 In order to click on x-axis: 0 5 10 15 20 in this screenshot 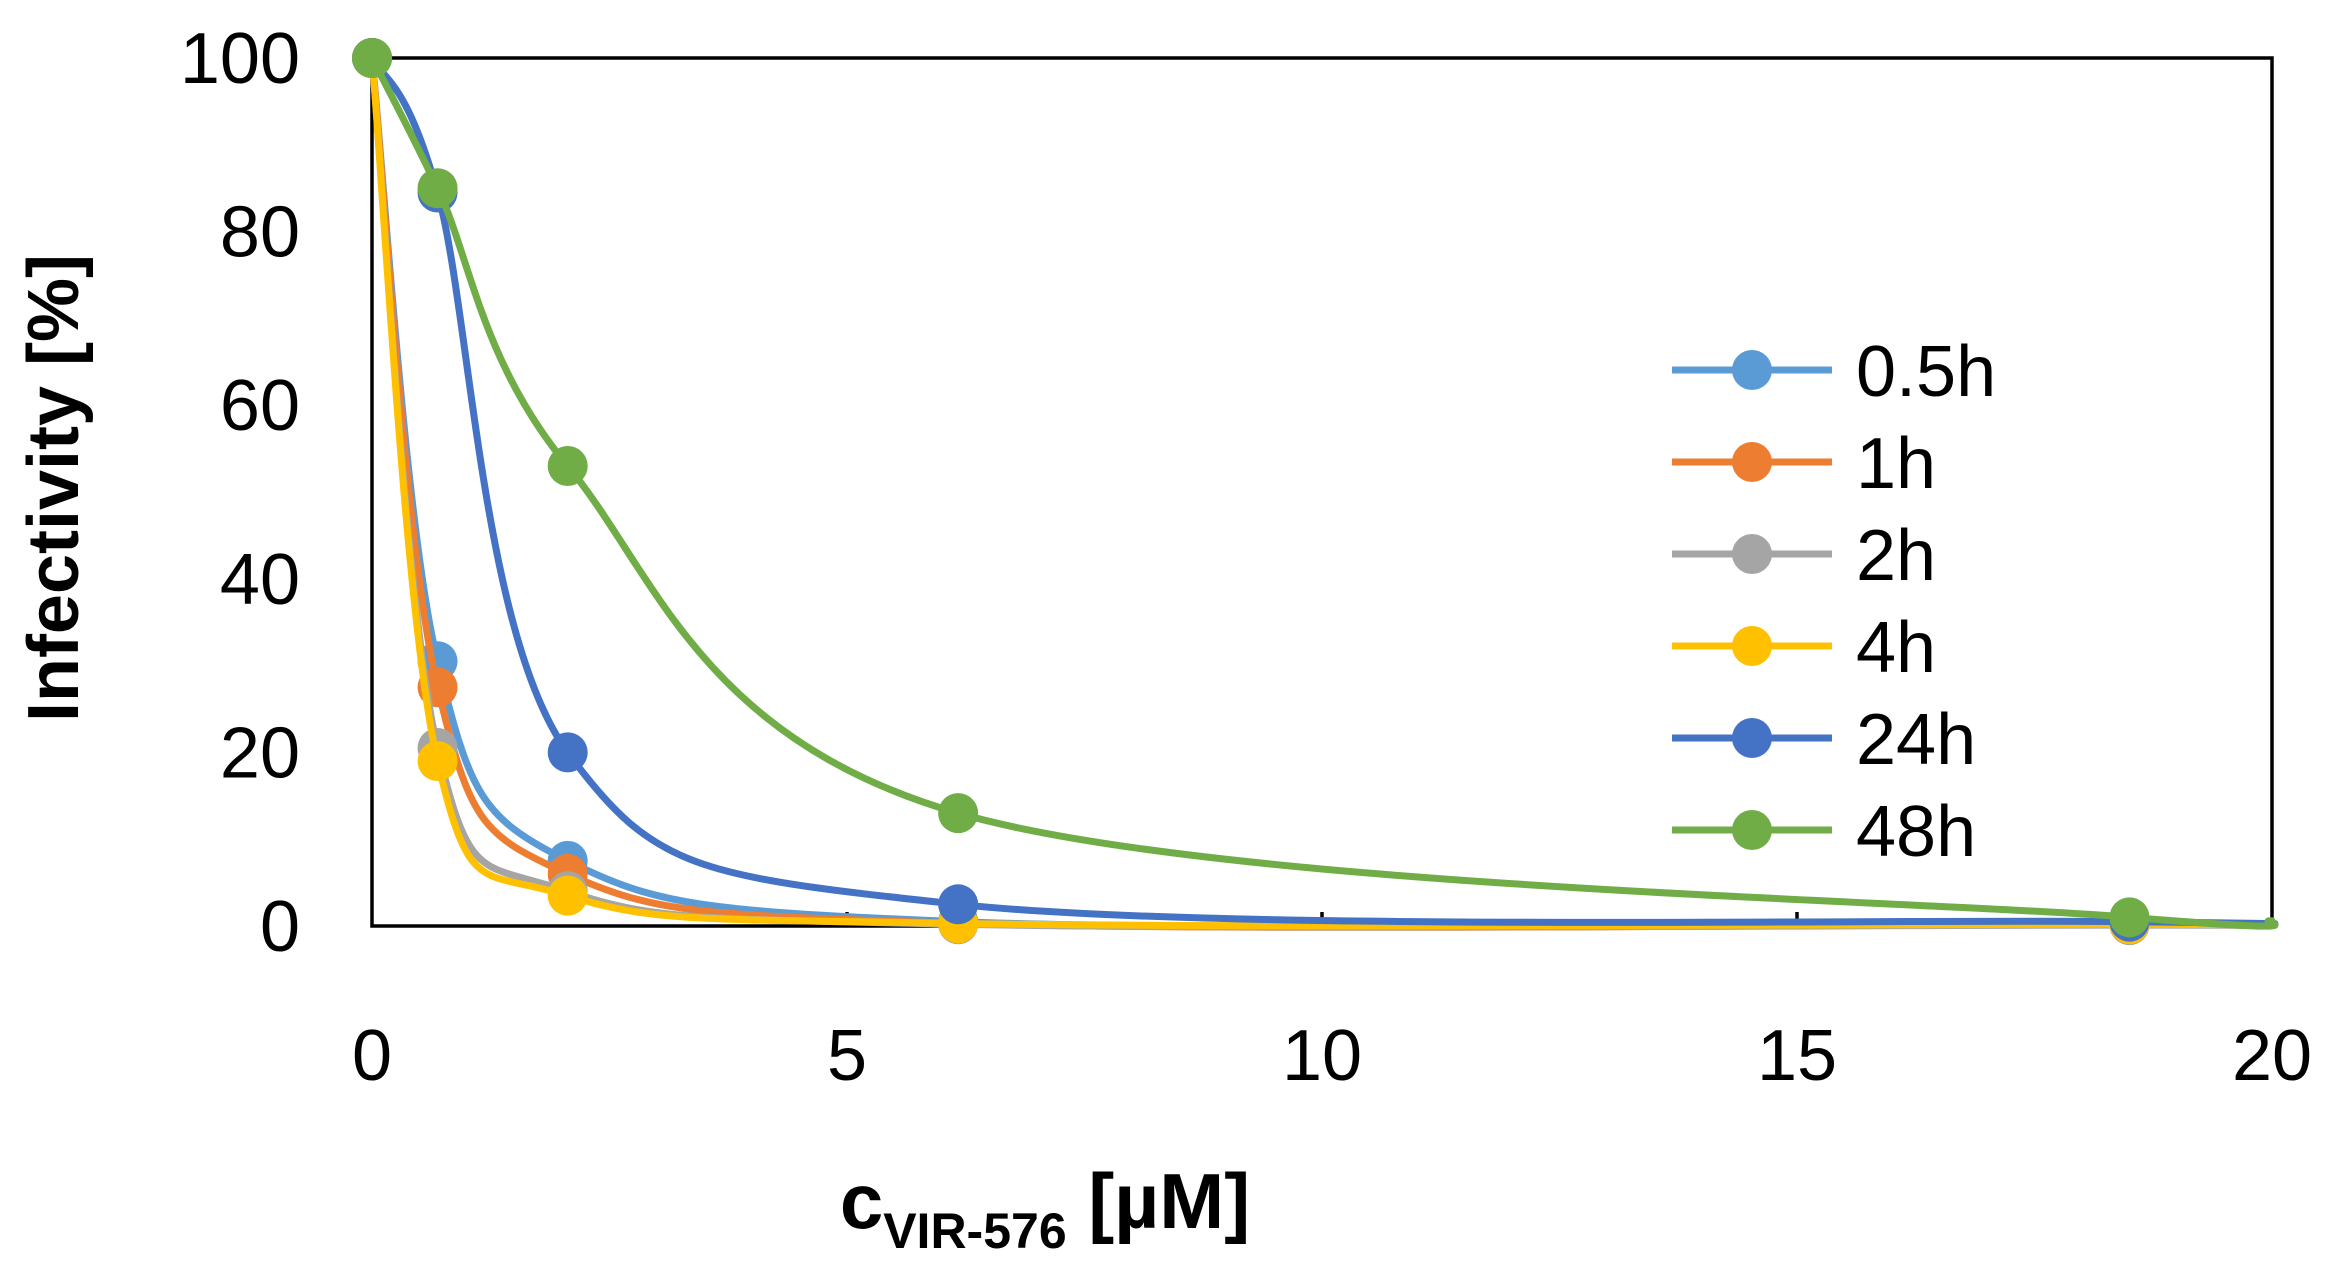, I will do `click(1332, 1004)`.